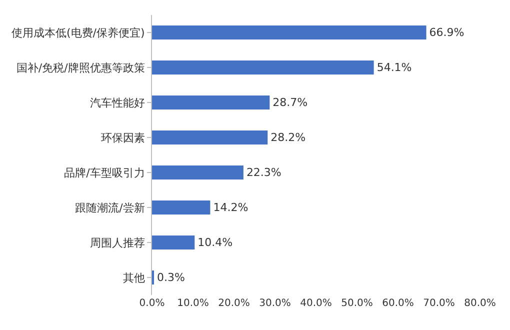 Image resolution: width=510 pixels, height=330 pixels. What do you see at coordinates (104, 173) in the screenshot?
I see `y-tick-label: 品牌/车型吸引力` at bounding box center [104, 173].